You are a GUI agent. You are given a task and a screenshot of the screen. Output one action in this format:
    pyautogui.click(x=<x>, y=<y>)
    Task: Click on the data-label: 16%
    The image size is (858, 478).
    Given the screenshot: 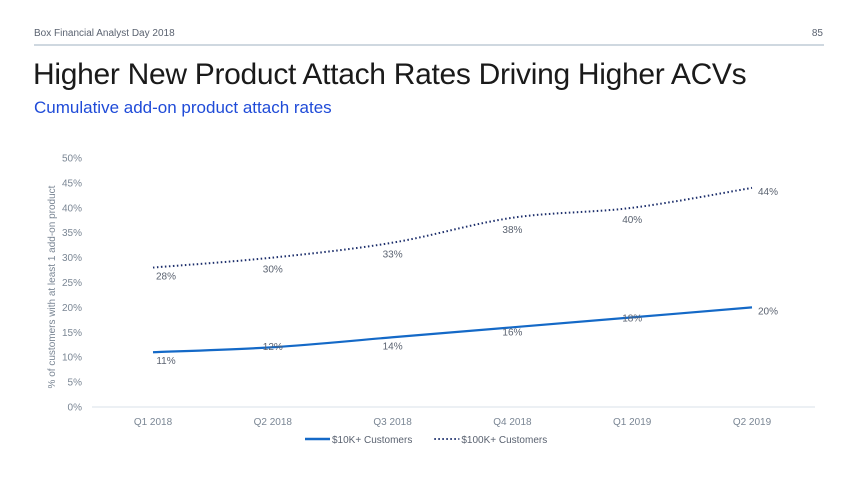 What is the action you would take?
    pyautogui.click(x=512, y=332)
    